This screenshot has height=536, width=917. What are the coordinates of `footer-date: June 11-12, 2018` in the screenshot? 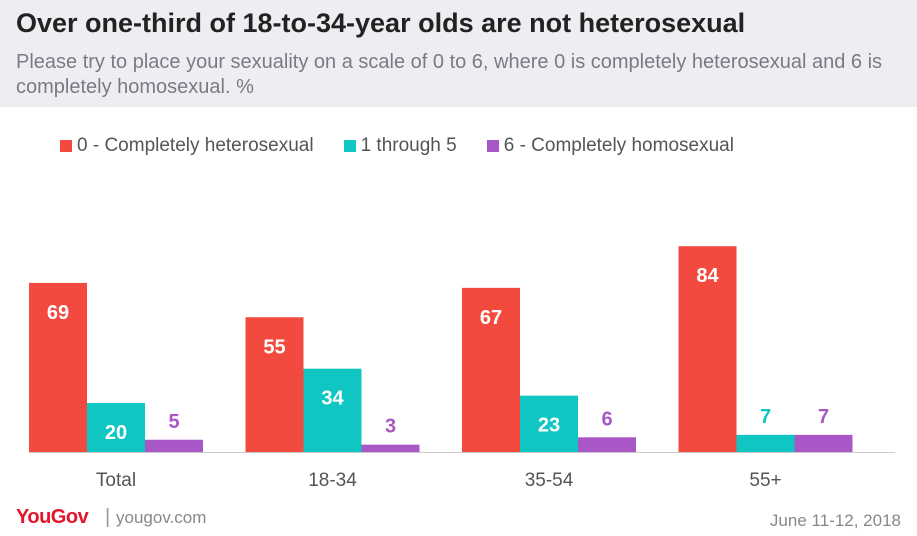 It's located at (835, 520).